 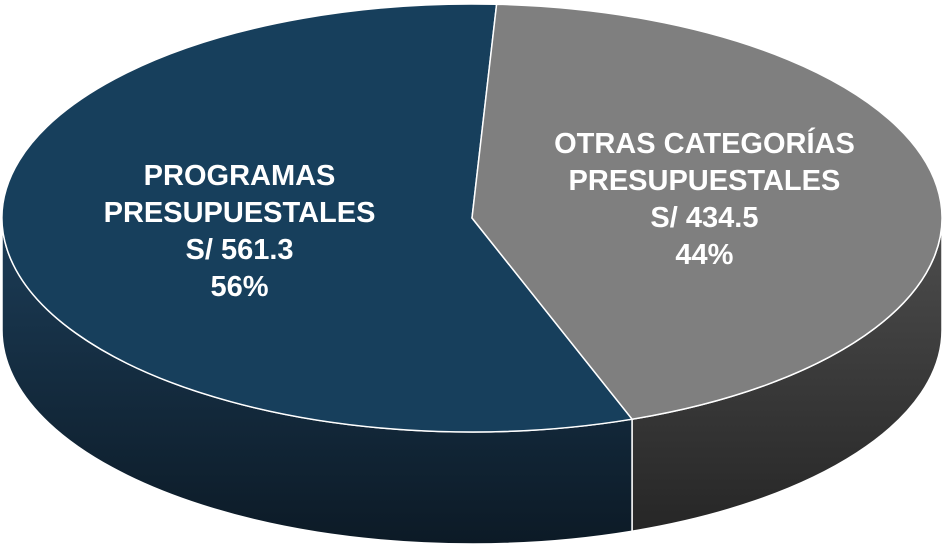 What do you see at coordinates (240, 232) in the screenshot?
I see `slice-label: PROGRAMAS PRESUPUESTALES S/ 561.3 56%` at bounding box center [240, 232].